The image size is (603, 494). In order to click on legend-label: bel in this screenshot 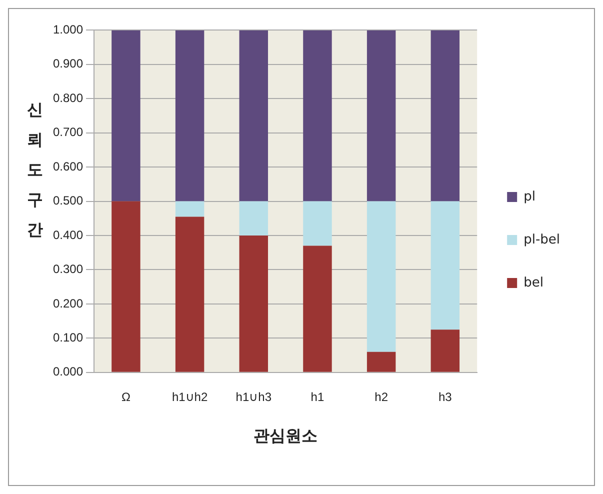, I will do `click(534, 282)`.